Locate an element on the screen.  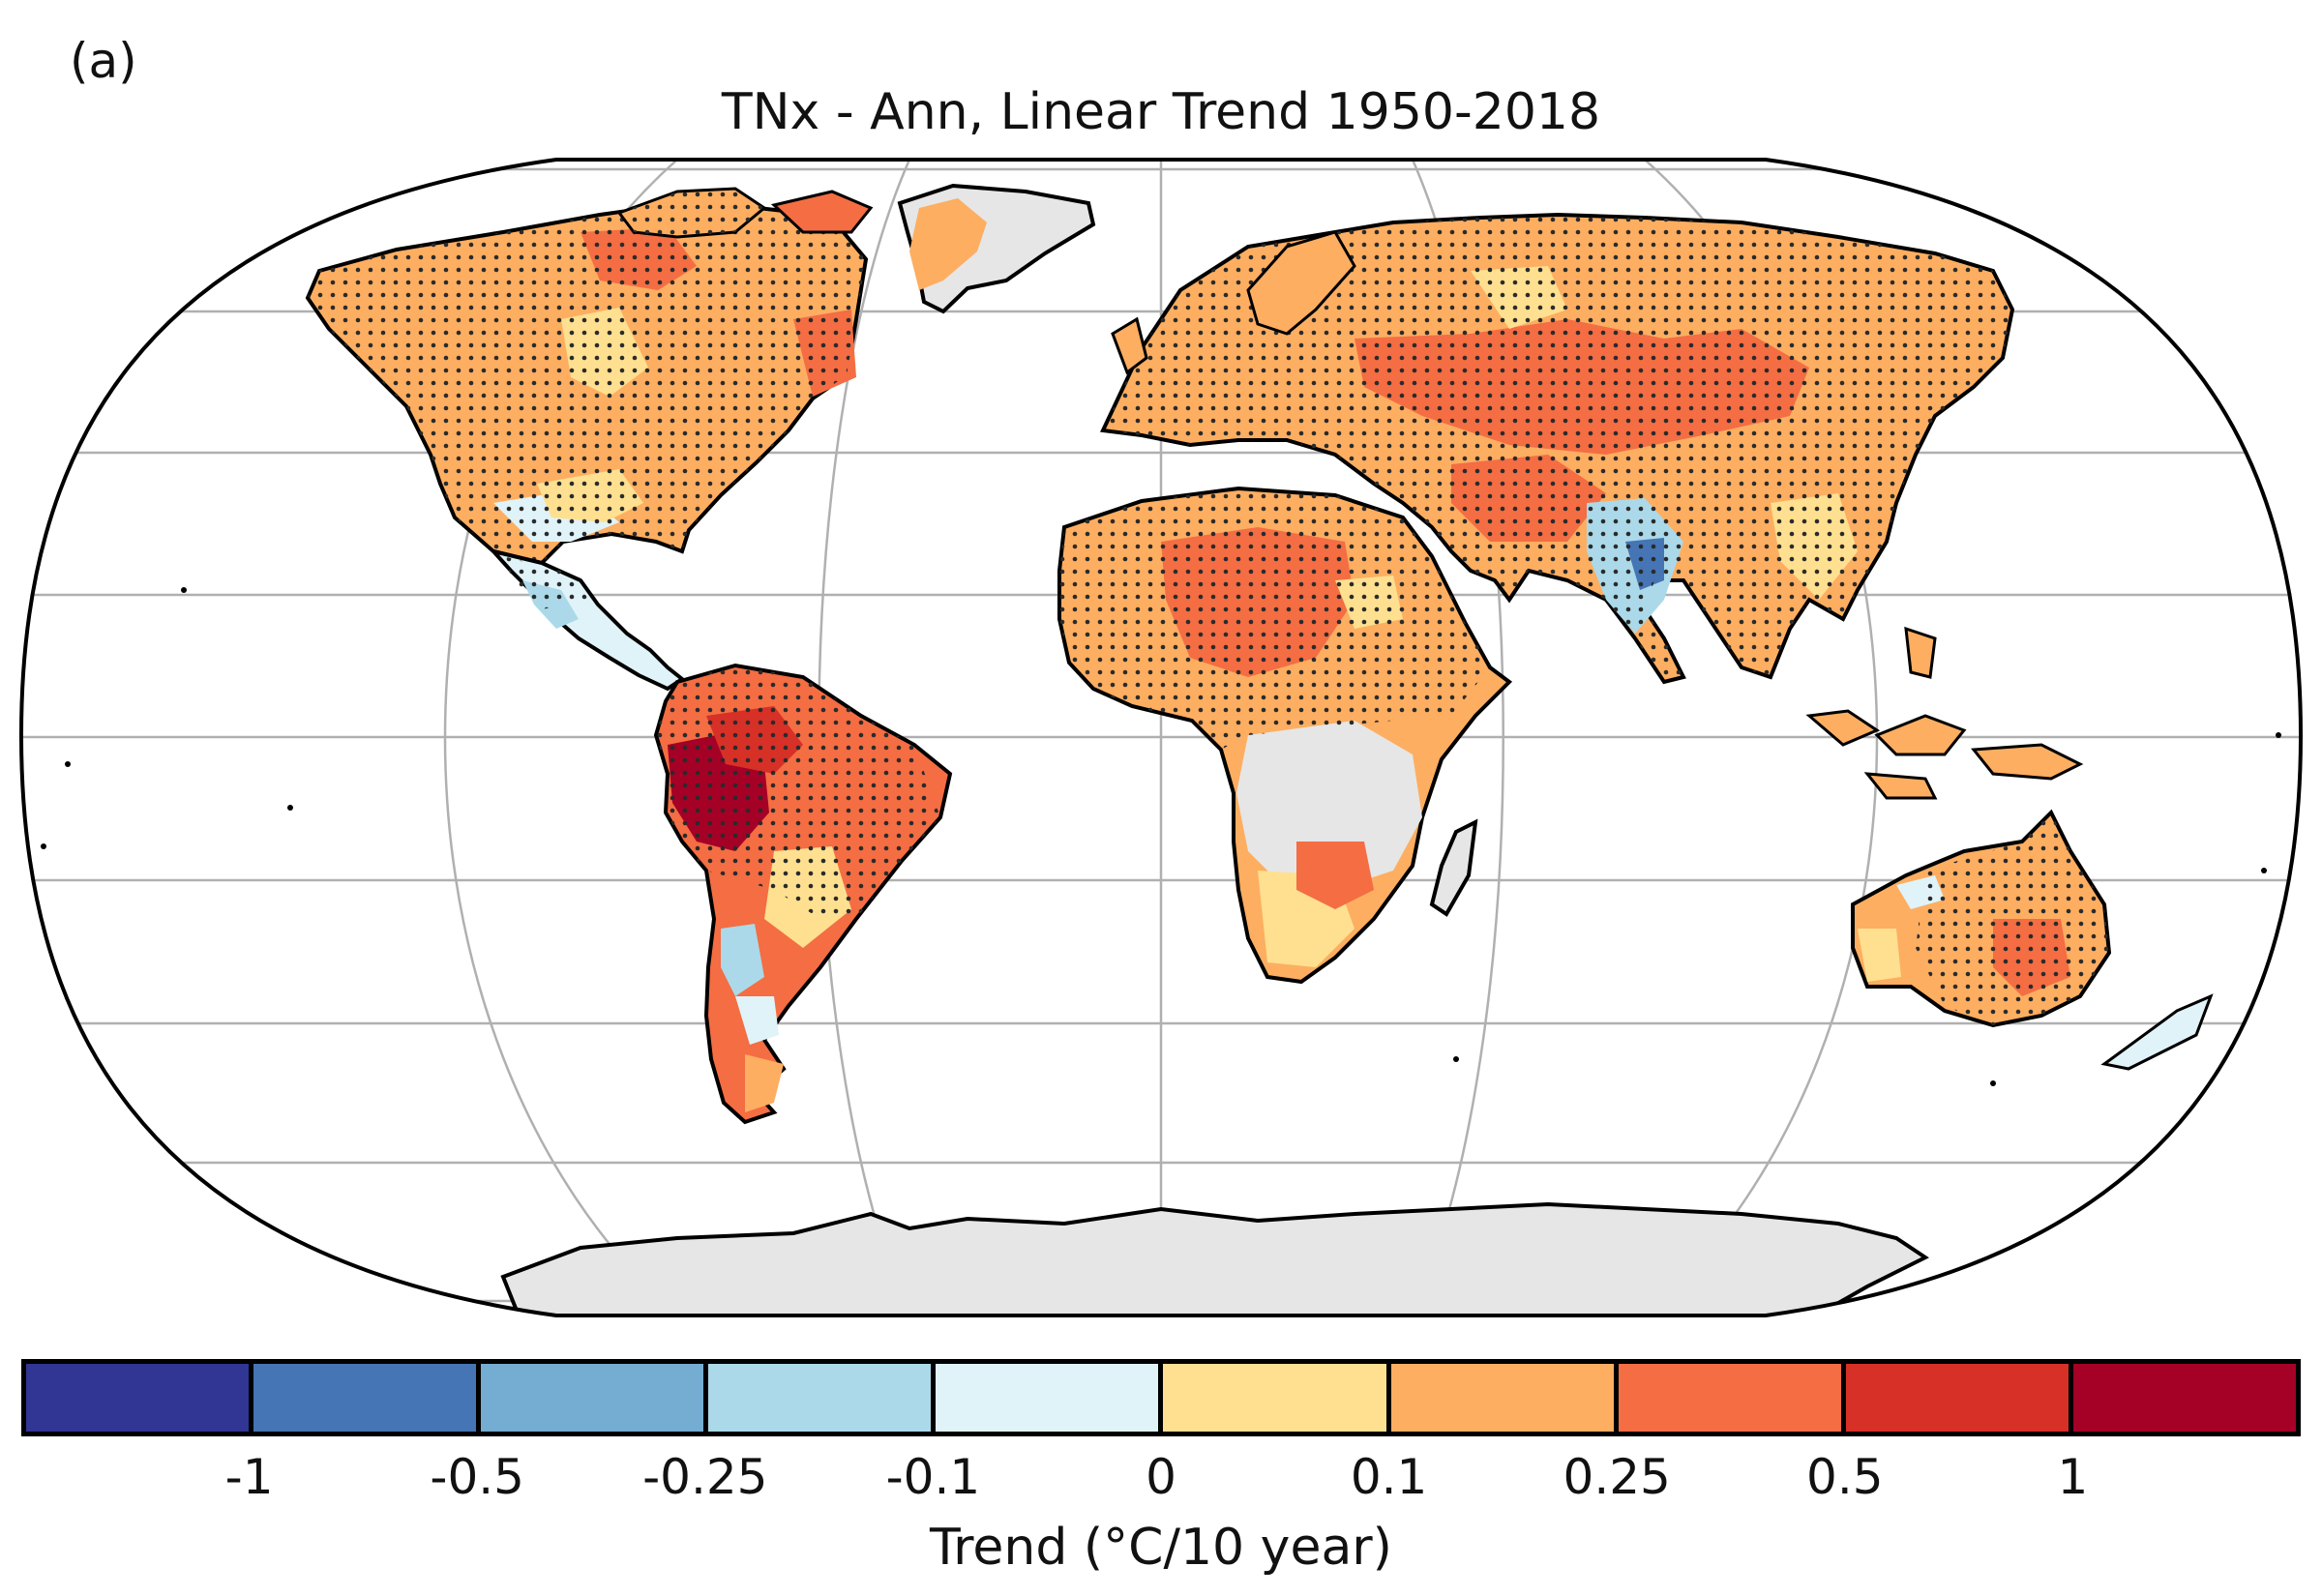
colorbar-tick-label: -1 is located at coordinates (249, 1477).